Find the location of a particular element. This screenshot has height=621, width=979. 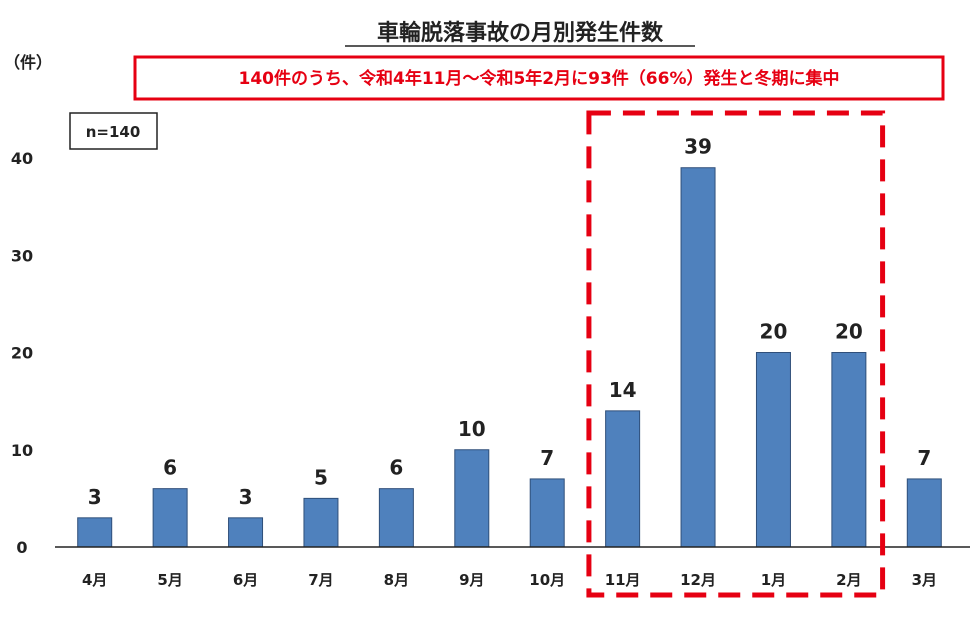

x-tick-label: 2月 is located at coordinates (848, 580).